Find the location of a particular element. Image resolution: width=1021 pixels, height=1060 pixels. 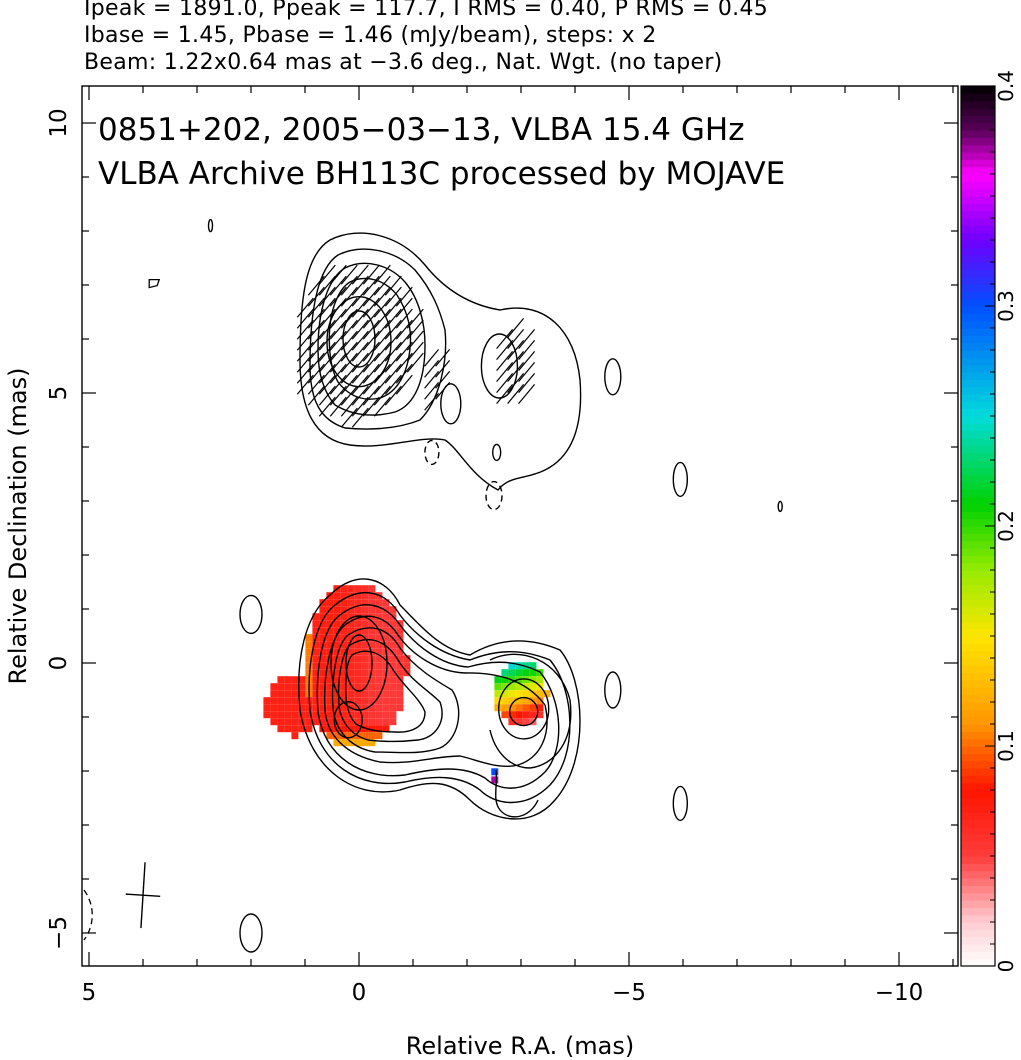

core-contour-inner is located at coordinates (359, 663).